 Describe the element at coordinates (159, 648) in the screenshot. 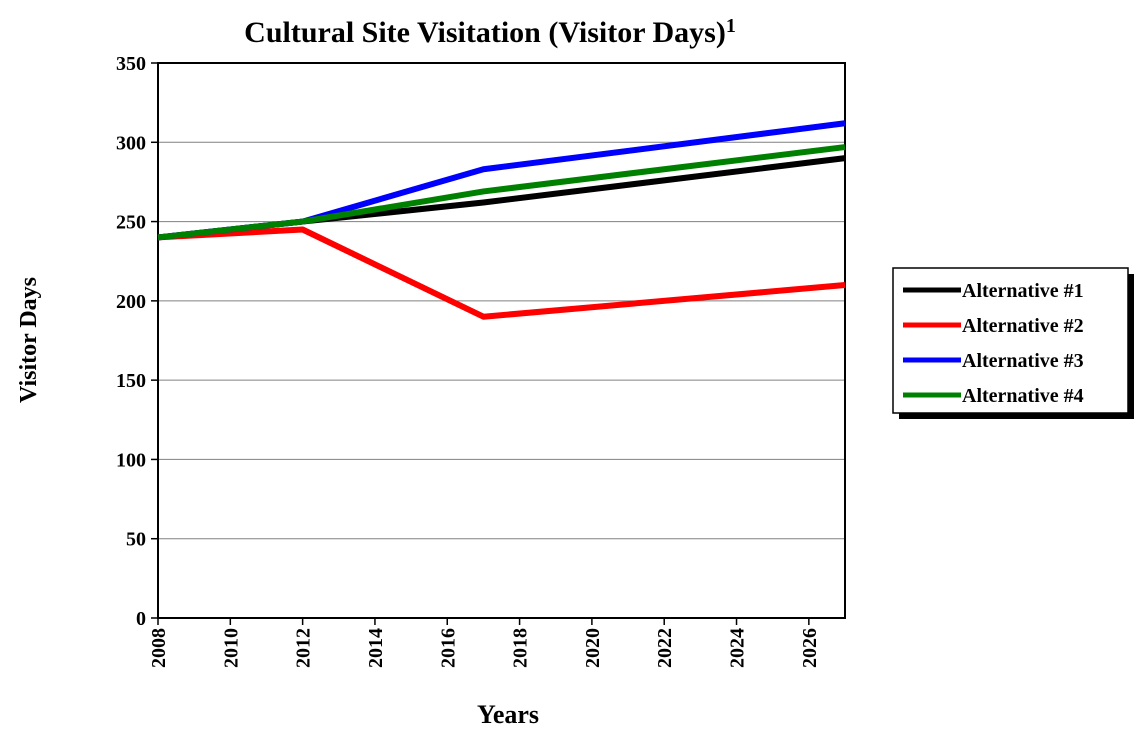

I see `x-tick-label: 2008` at that location.